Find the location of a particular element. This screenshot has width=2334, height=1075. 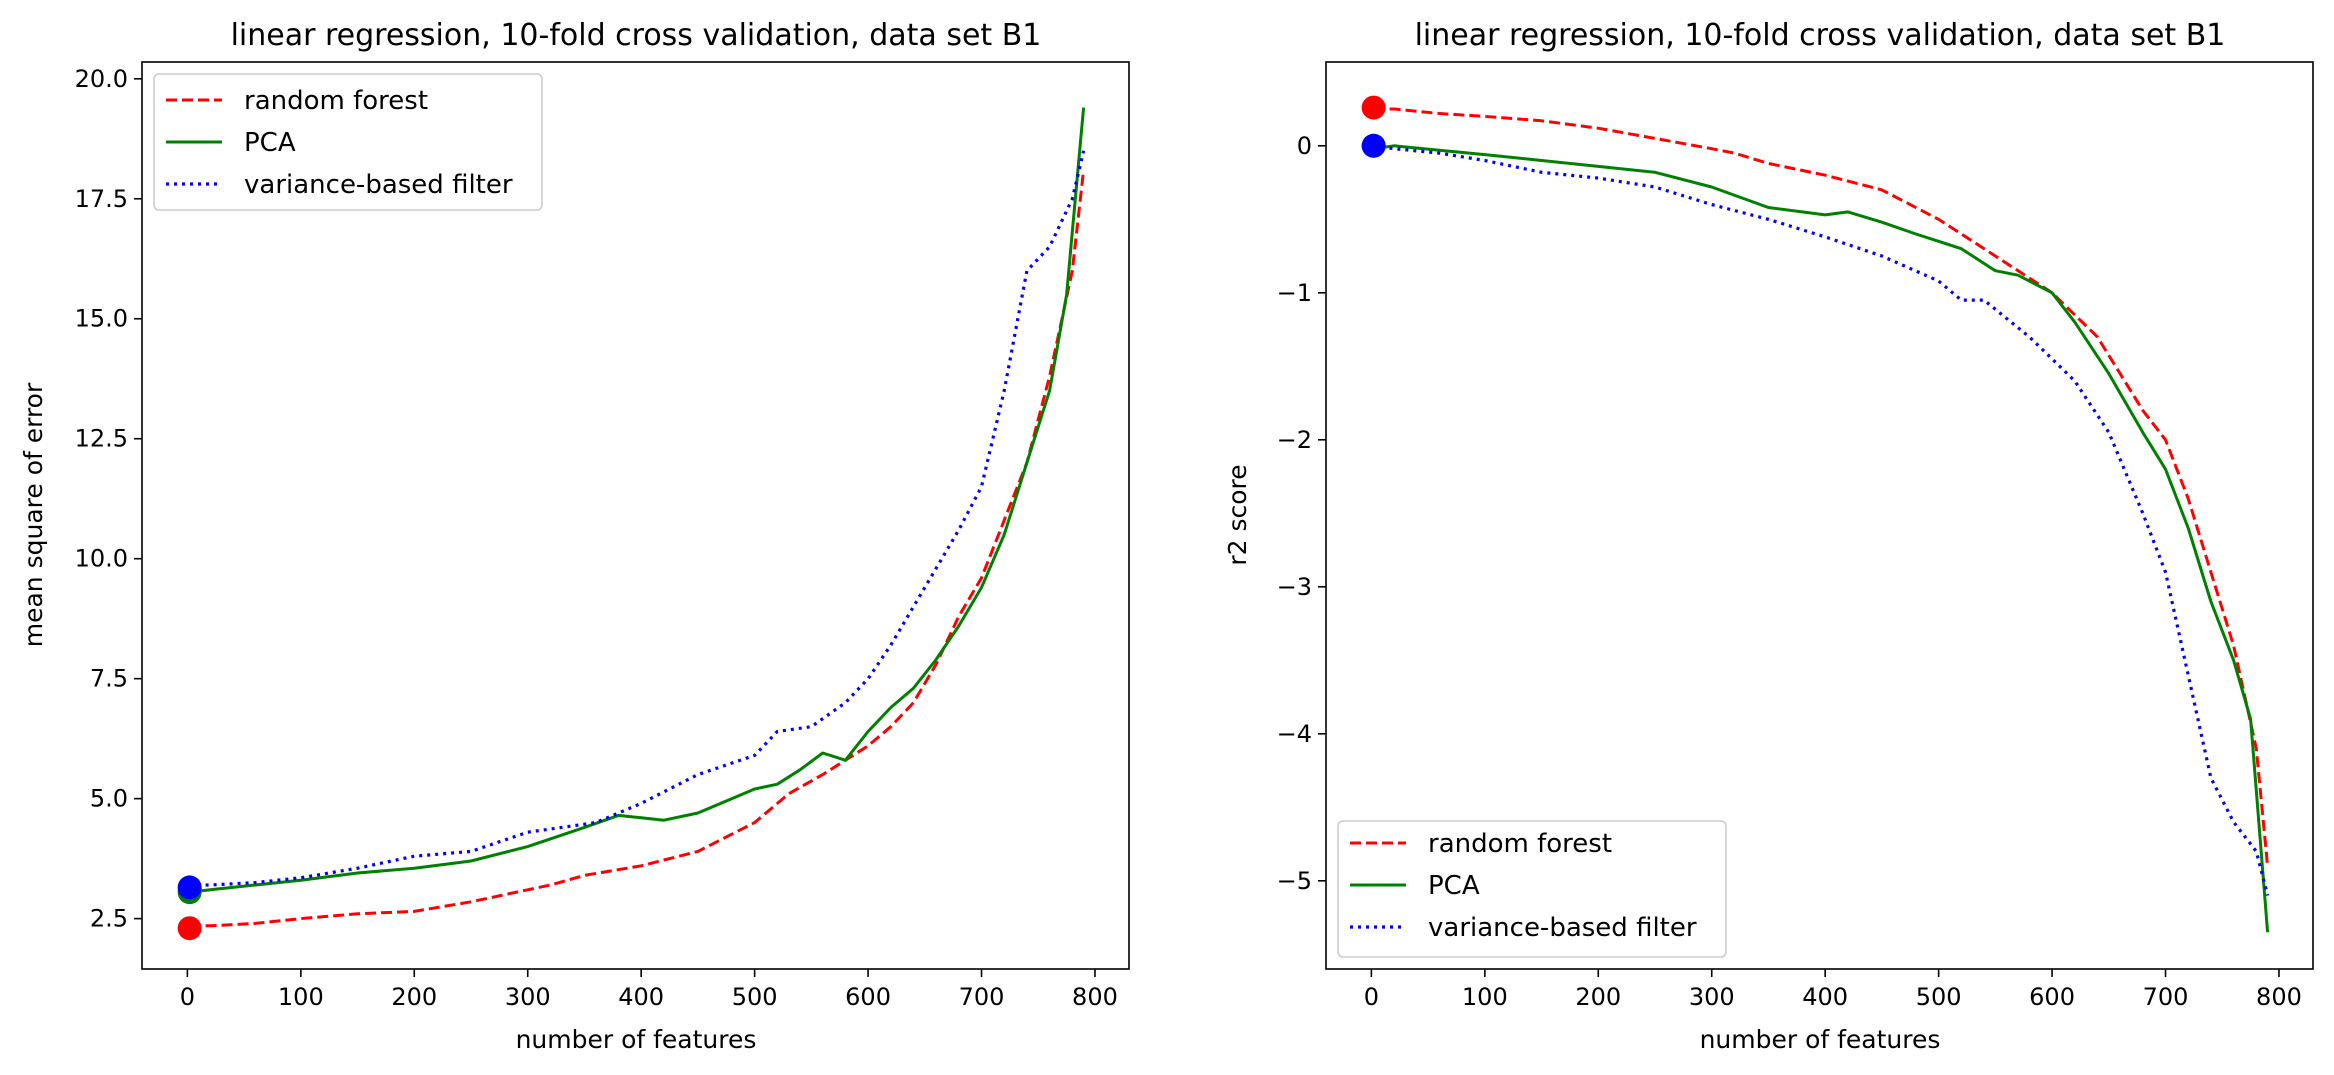

mse-x-tick-label: 400 is located at coordinates (641, 997).